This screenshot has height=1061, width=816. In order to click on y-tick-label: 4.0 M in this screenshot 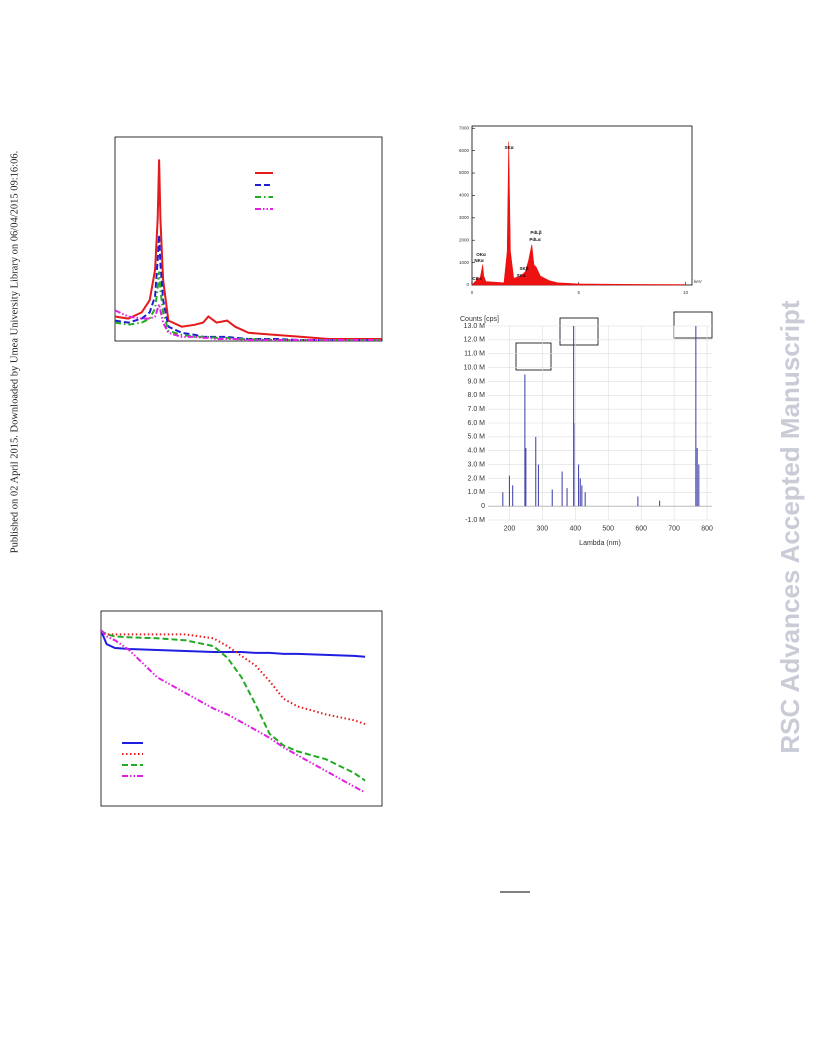, I will do `click(476, 451)`.